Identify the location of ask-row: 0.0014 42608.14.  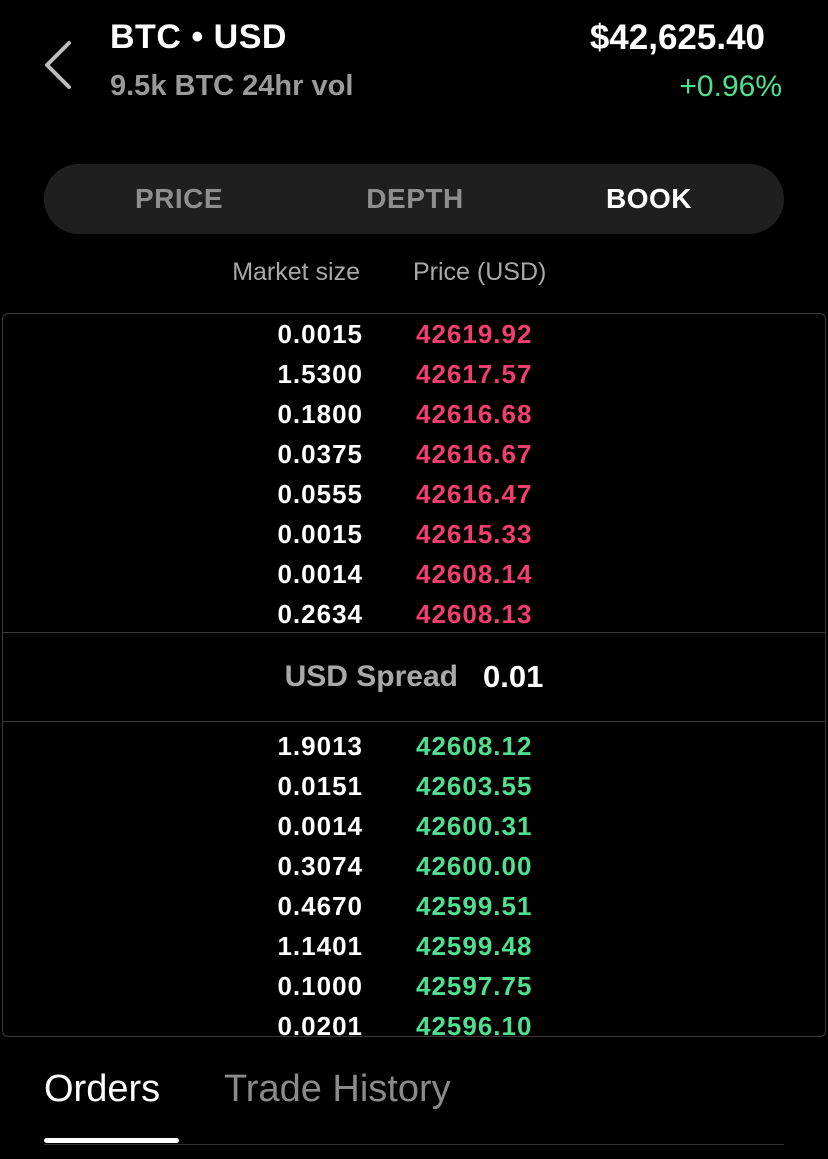
(414, 574).